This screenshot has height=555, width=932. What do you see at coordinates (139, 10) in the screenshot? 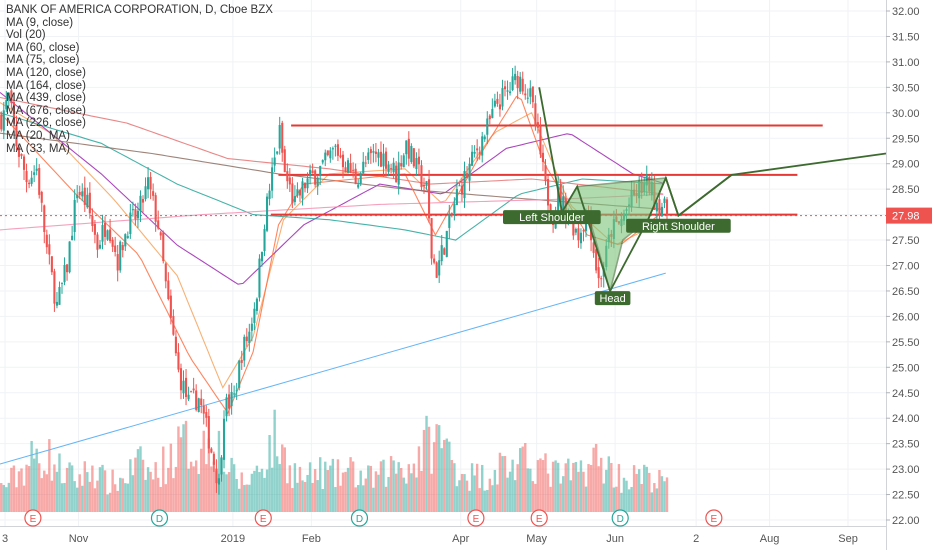
I see `chart-title: BANK OF AMERICA CORPORATION, D, Cboe BZX` at bounding box center [139, 10].